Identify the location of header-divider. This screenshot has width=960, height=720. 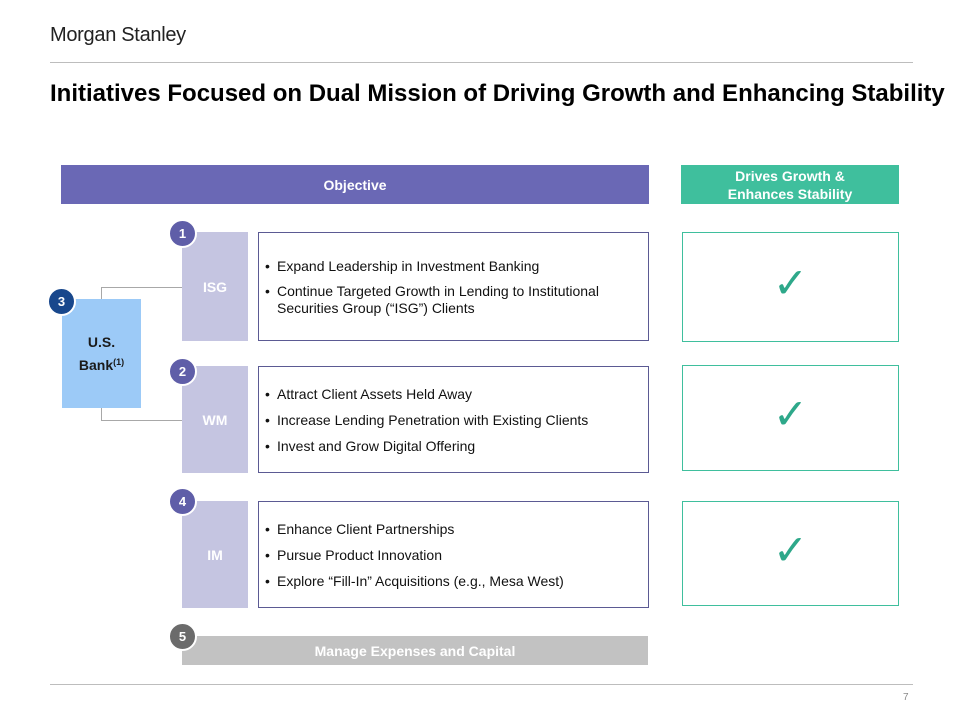
(481, 62).